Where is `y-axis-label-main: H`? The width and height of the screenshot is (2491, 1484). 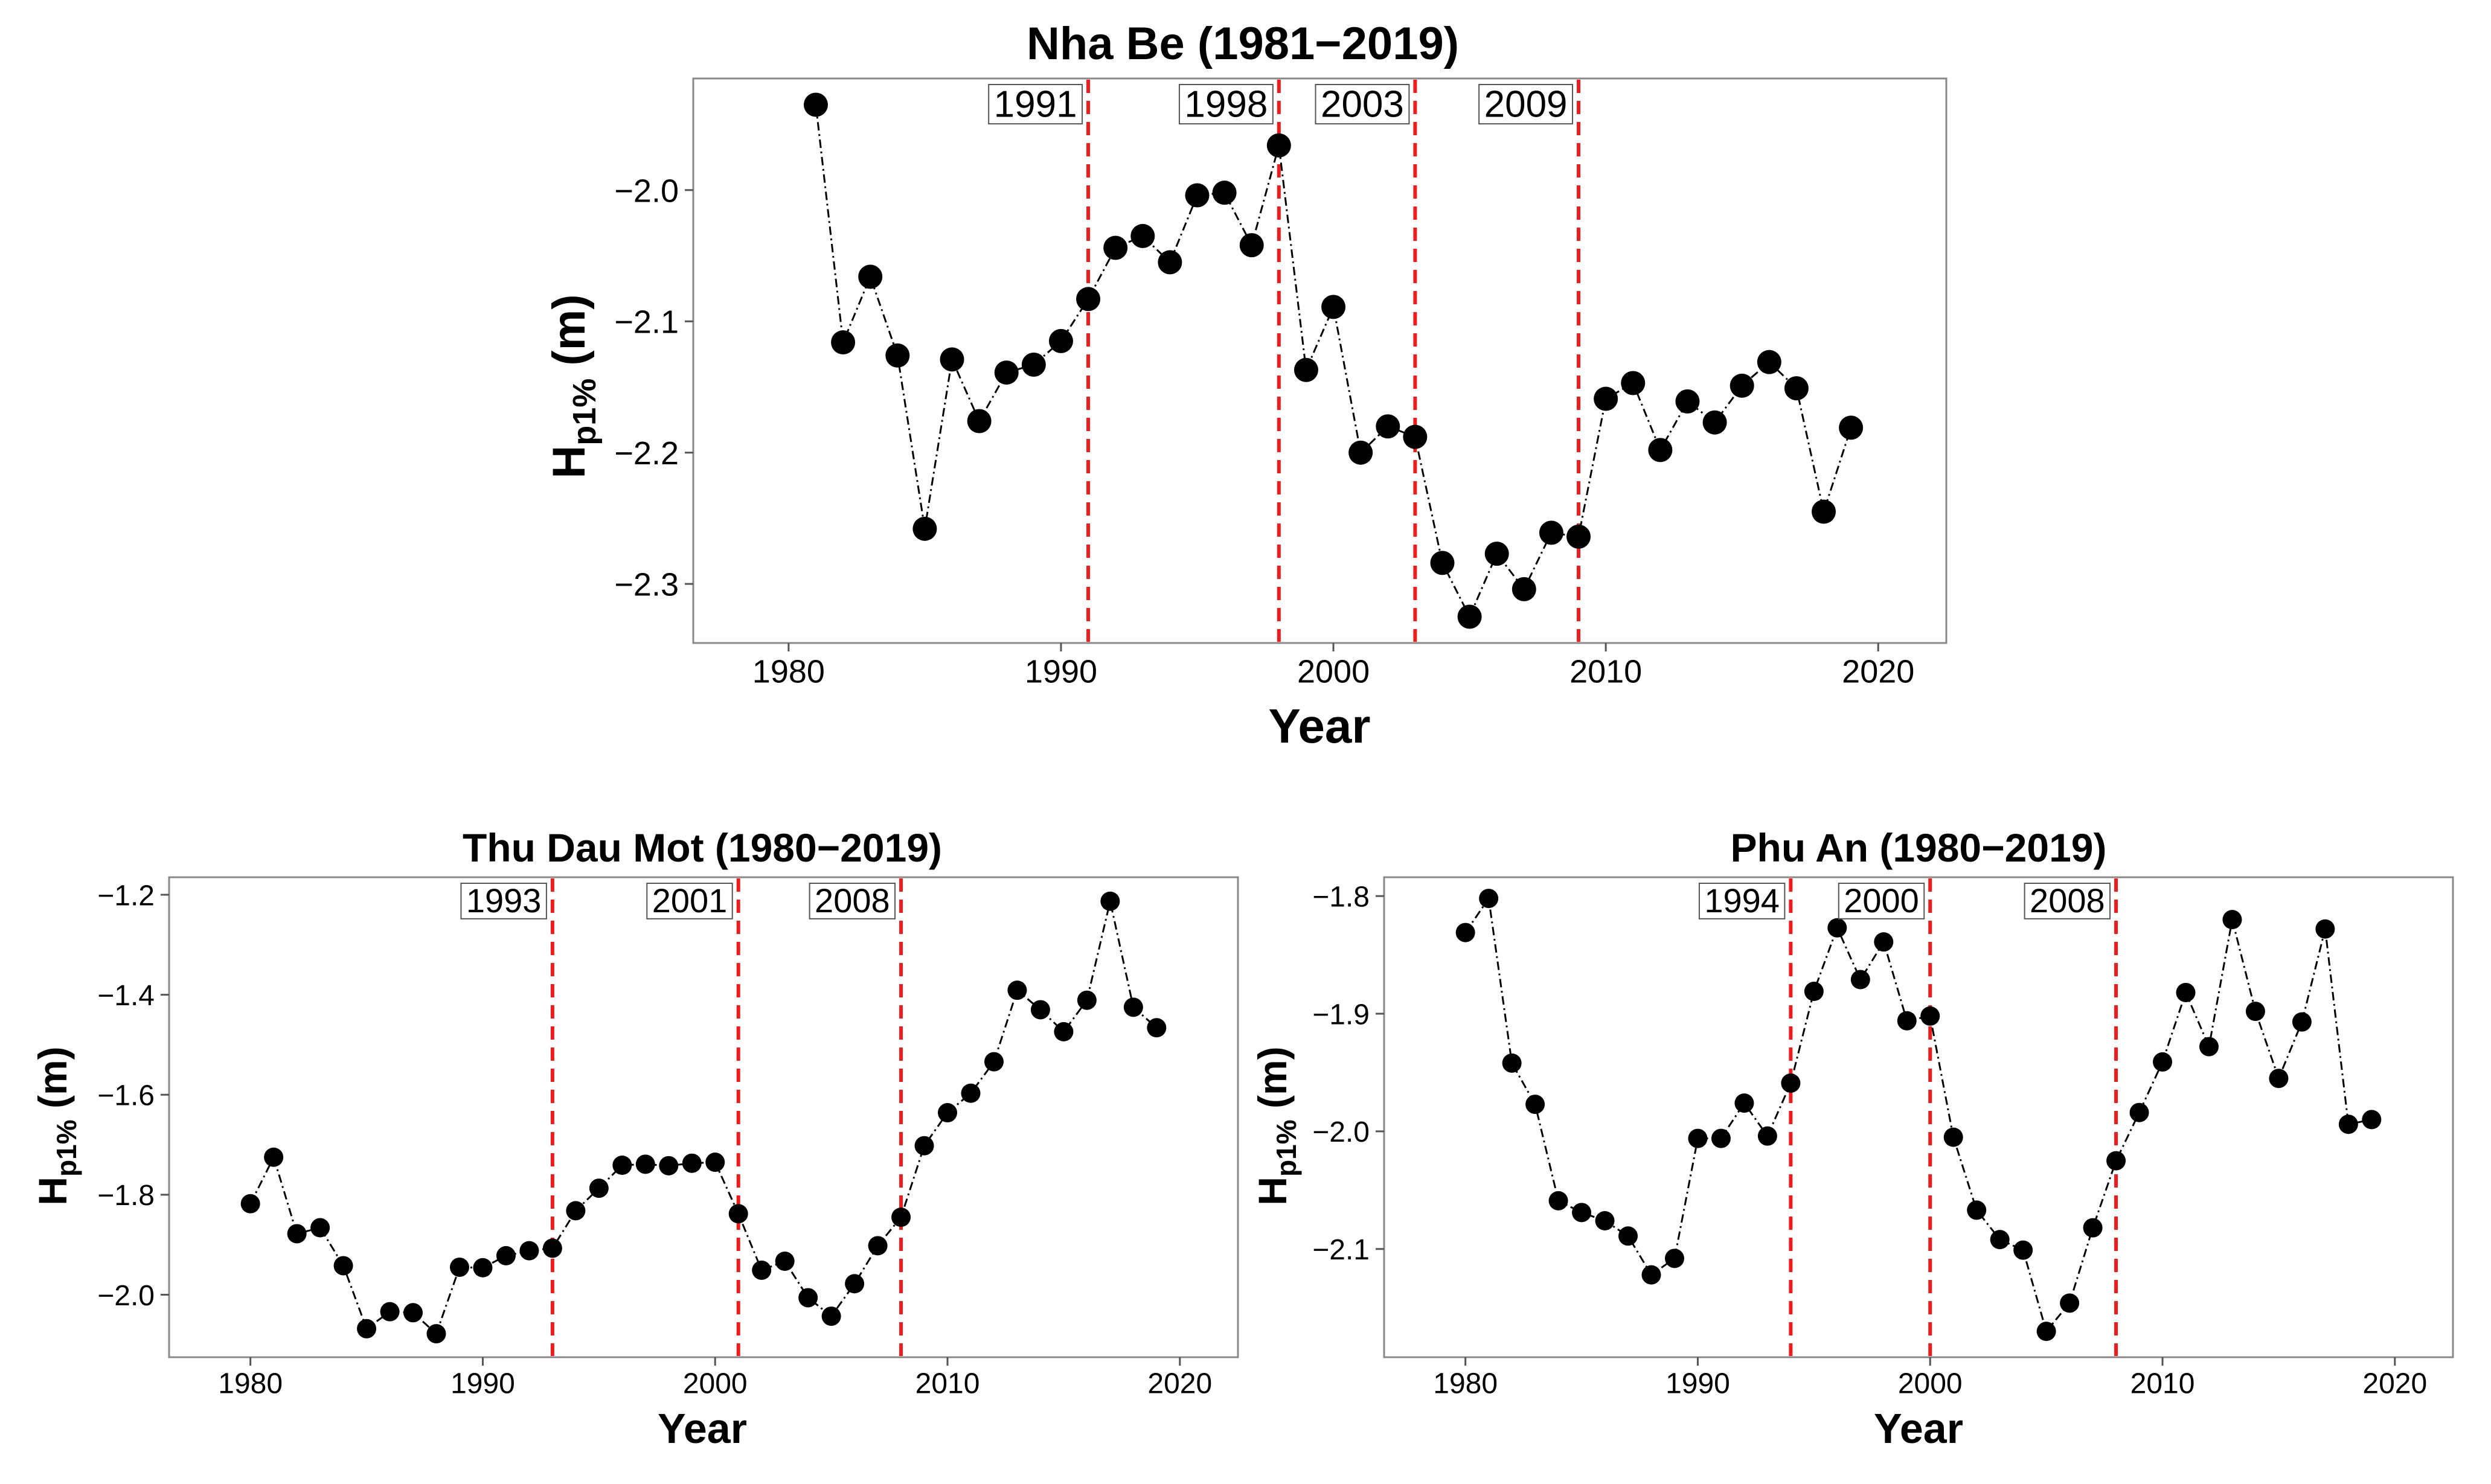
y-axis-label-main: H is located at coordinates (1273, 1192).